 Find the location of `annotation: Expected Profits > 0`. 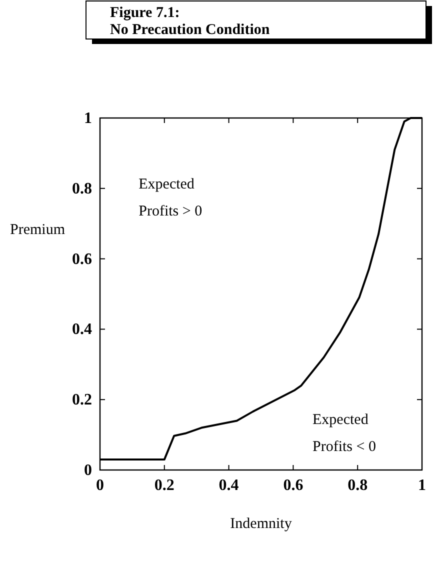

annotation: Expected Profits > 0 is located at coordinates (170, 198).